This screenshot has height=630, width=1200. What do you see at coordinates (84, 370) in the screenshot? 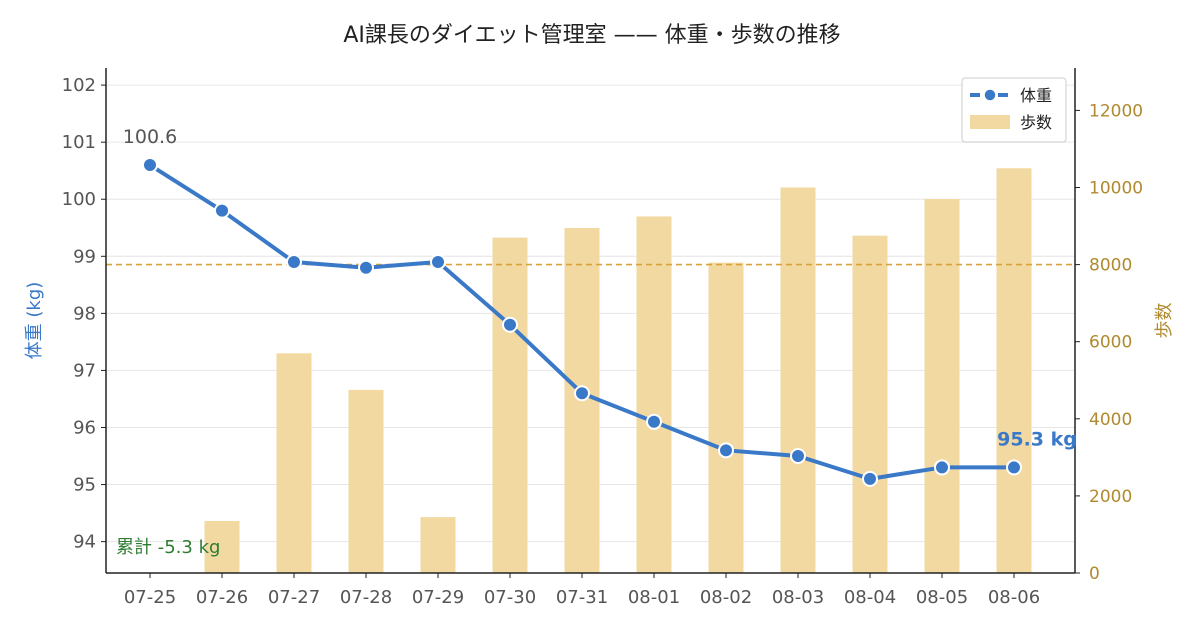
I see `left-tick-label: 97` at bounding box center [84, 370].